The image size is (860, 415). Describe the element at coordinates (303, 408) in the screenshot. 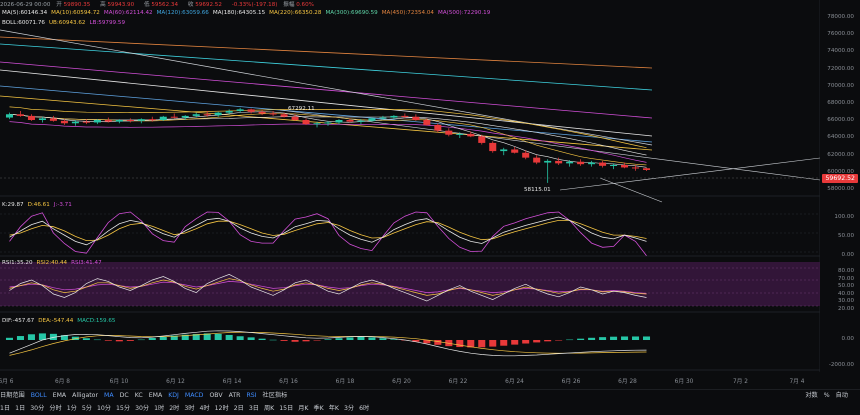

I see `interval-button: 月K` at that location.